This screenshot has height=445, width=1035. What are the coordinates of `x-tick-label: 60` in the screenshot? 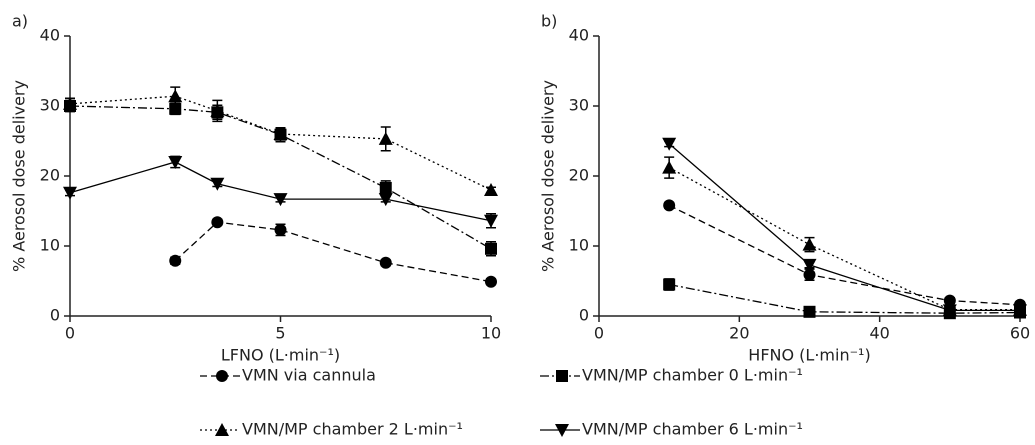 It's located at (1020, 333).